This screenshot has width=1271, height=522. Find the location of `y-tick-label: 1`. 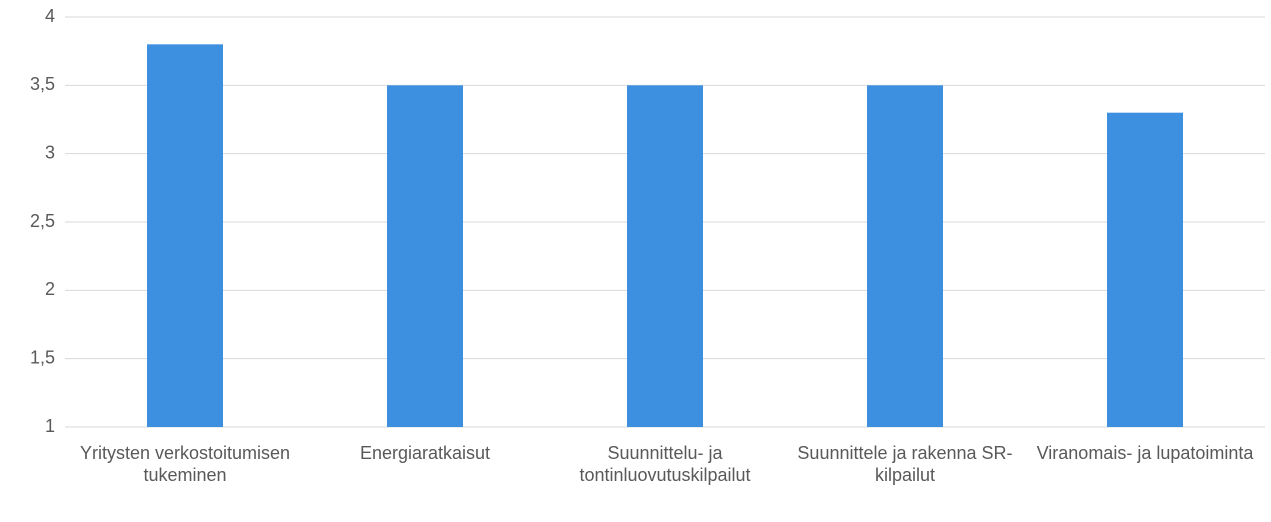

y-tick-label: 1 is located at coordinates (50, 426).